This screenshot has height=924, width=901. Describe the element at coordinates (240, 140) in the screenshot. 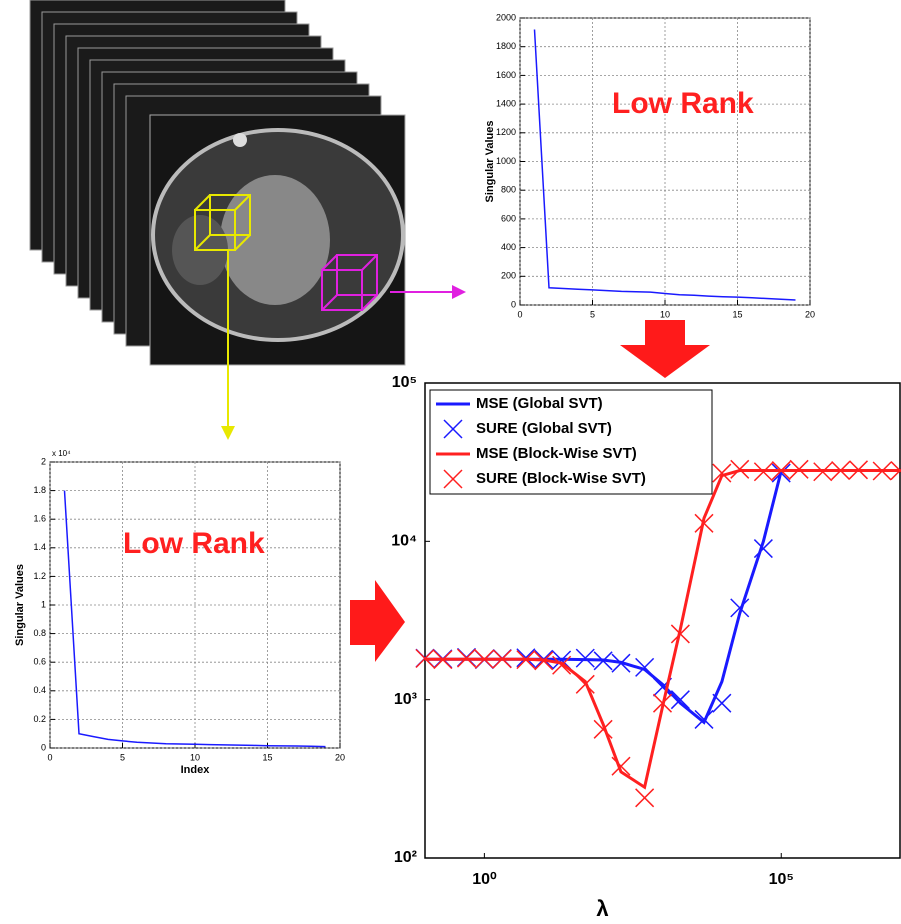

I see `aorta` at that location.